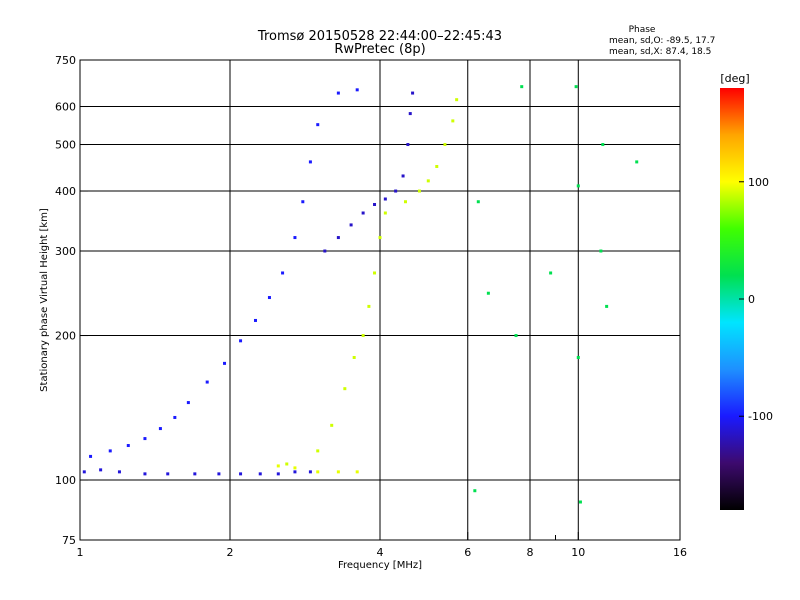 This screenshot has width=800, height=600. Describe the element at coordinates (65, 60) in the screenshot. I see `y-tick-label: 750` at that location.